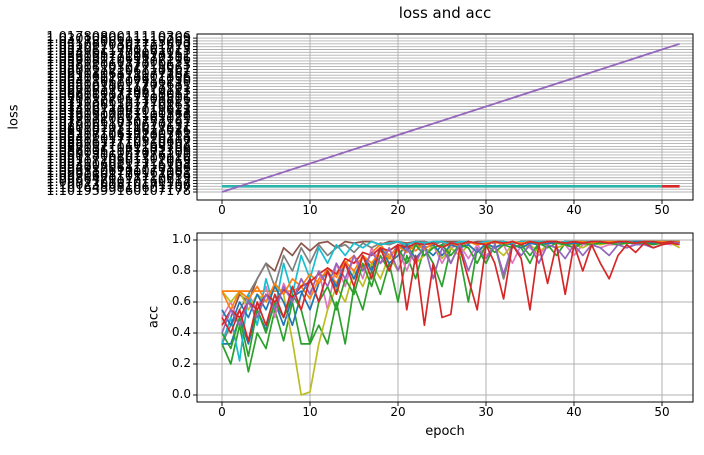 This screenshot has width=704, height=455. What do you see at coordinates (118, 63) in the screenshot?
I see `loss-y-tick-label: 1.0570611017706131` at bounding box center [118, 63].